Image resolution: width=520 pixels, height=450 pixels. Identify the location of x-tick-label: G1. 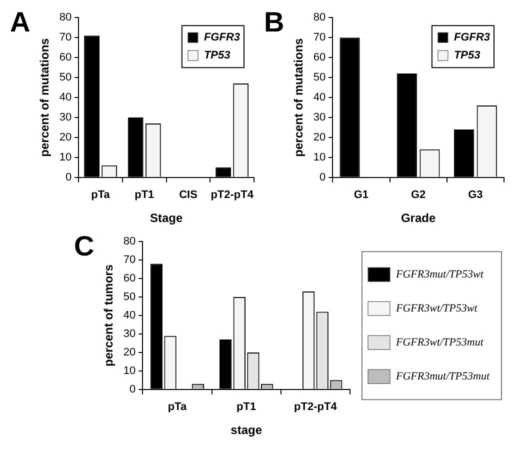
(361, 195).